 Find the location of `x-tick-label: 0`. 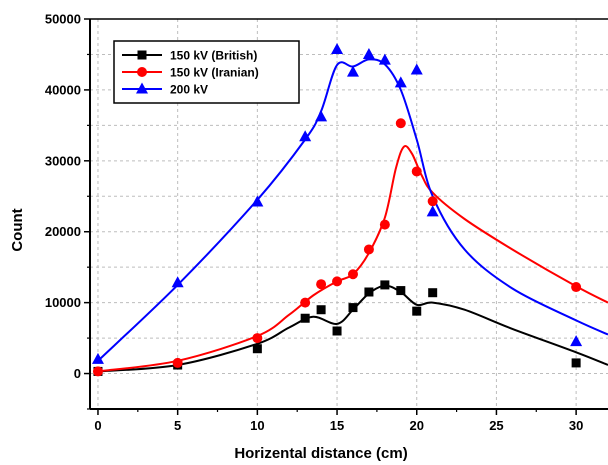

x-tick-label: 0 is located at coordinates (97, 425).